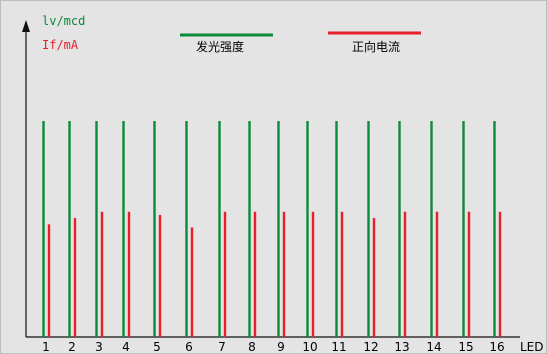 The height and width of the screenshot is (354, 547). I want to click on x-tick-label-14: 14, so click(433, 347).